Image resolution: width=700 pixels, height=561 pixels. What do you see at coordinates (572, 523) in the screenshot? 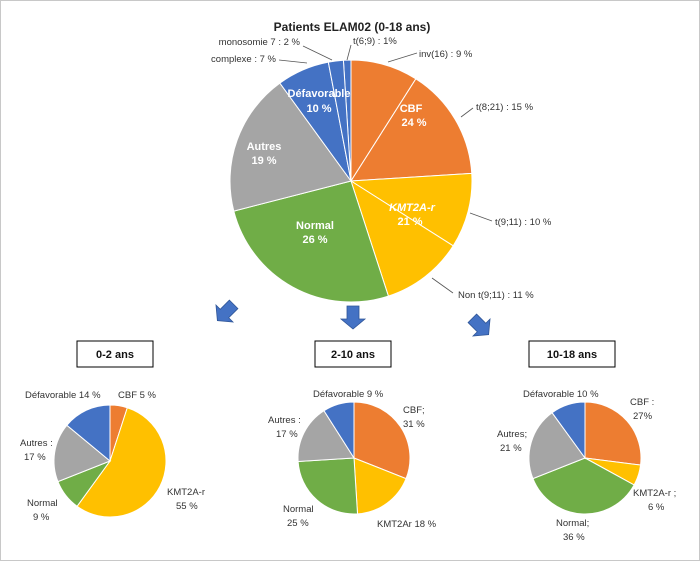
I see `g3-label-normal: Normal;` at bounding box center [572, 523].